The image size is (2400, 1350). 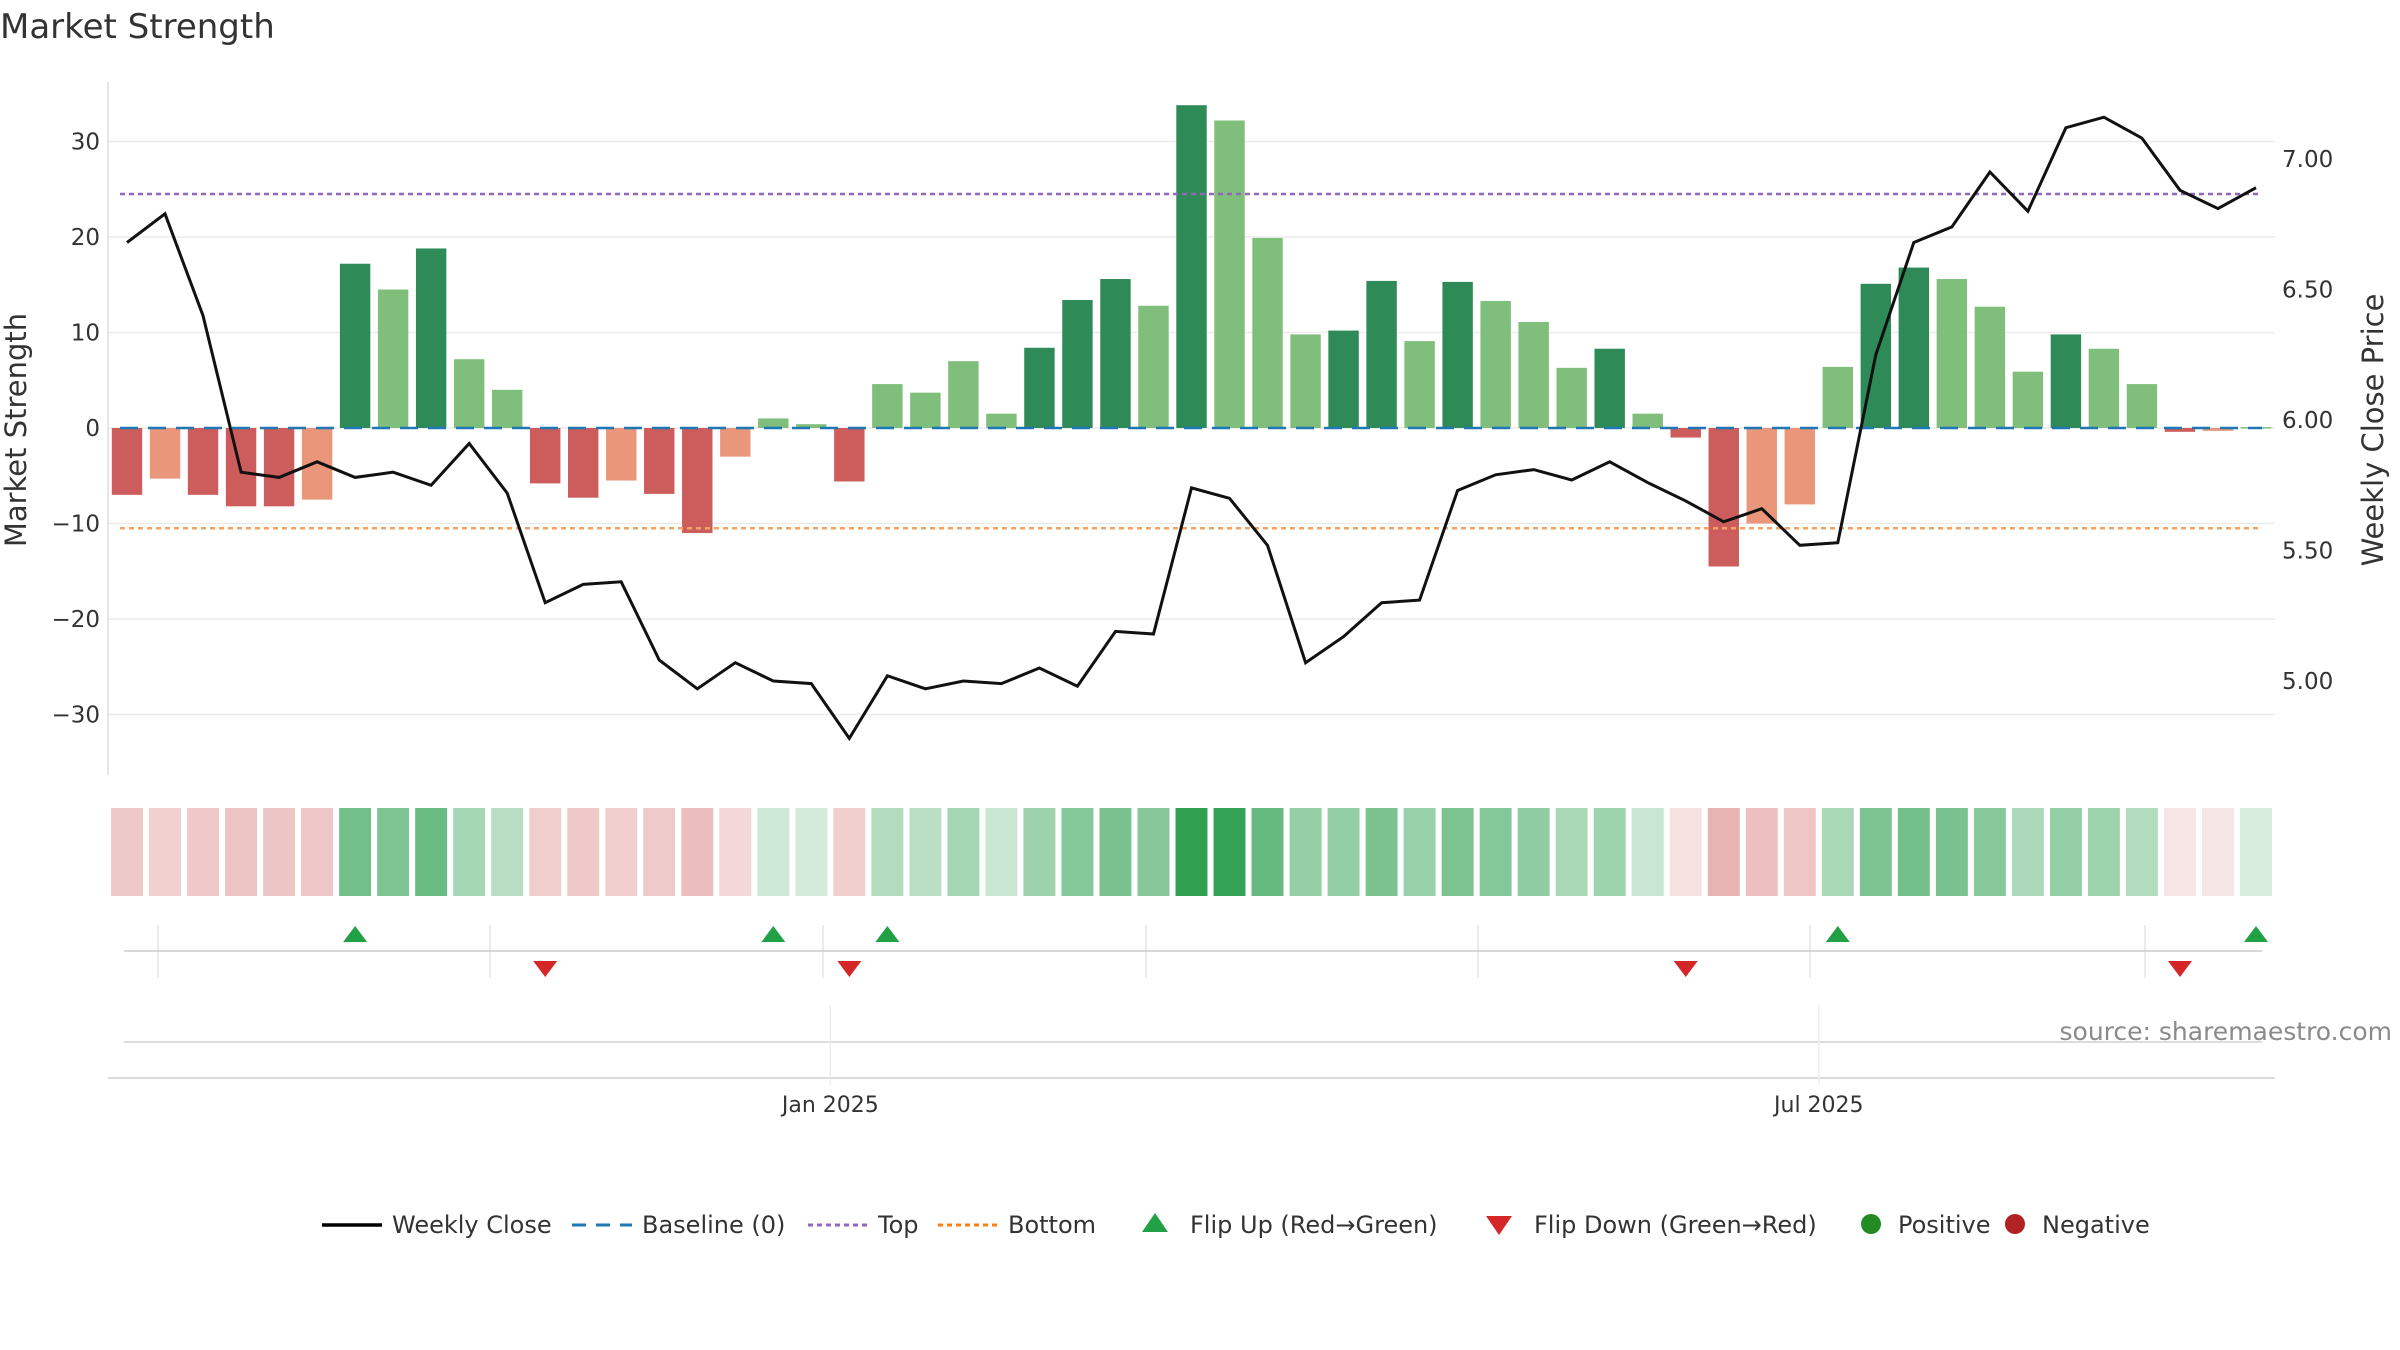 What do you see at coordinates (2096, 1225) in the screenshot?
I see `legend-label: Negative` at bounding box center [2096, 1225].